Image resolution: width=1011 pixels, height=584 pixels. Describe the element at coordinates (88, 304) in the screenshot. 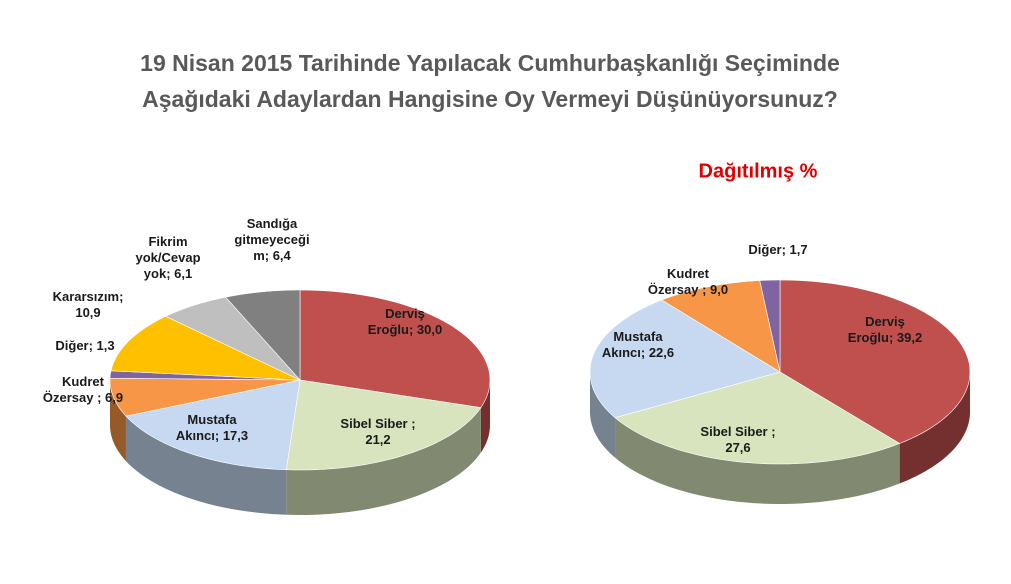

I see `data-label: Kararsızım; 10,9` at that location.